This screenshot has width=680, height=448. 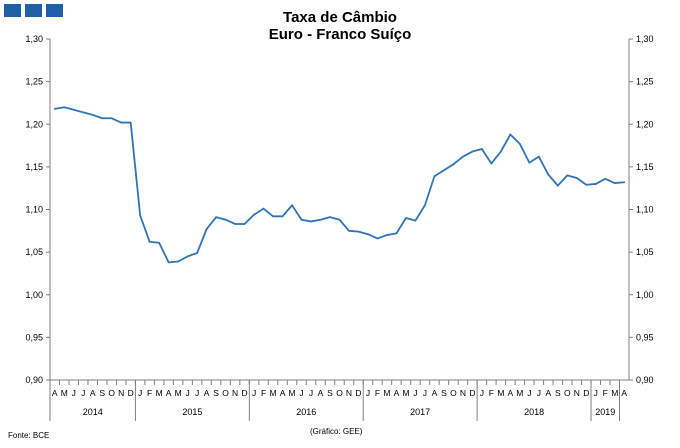 I want to click on y-tick-label-left: 1,00, so click(x=34, y=295).